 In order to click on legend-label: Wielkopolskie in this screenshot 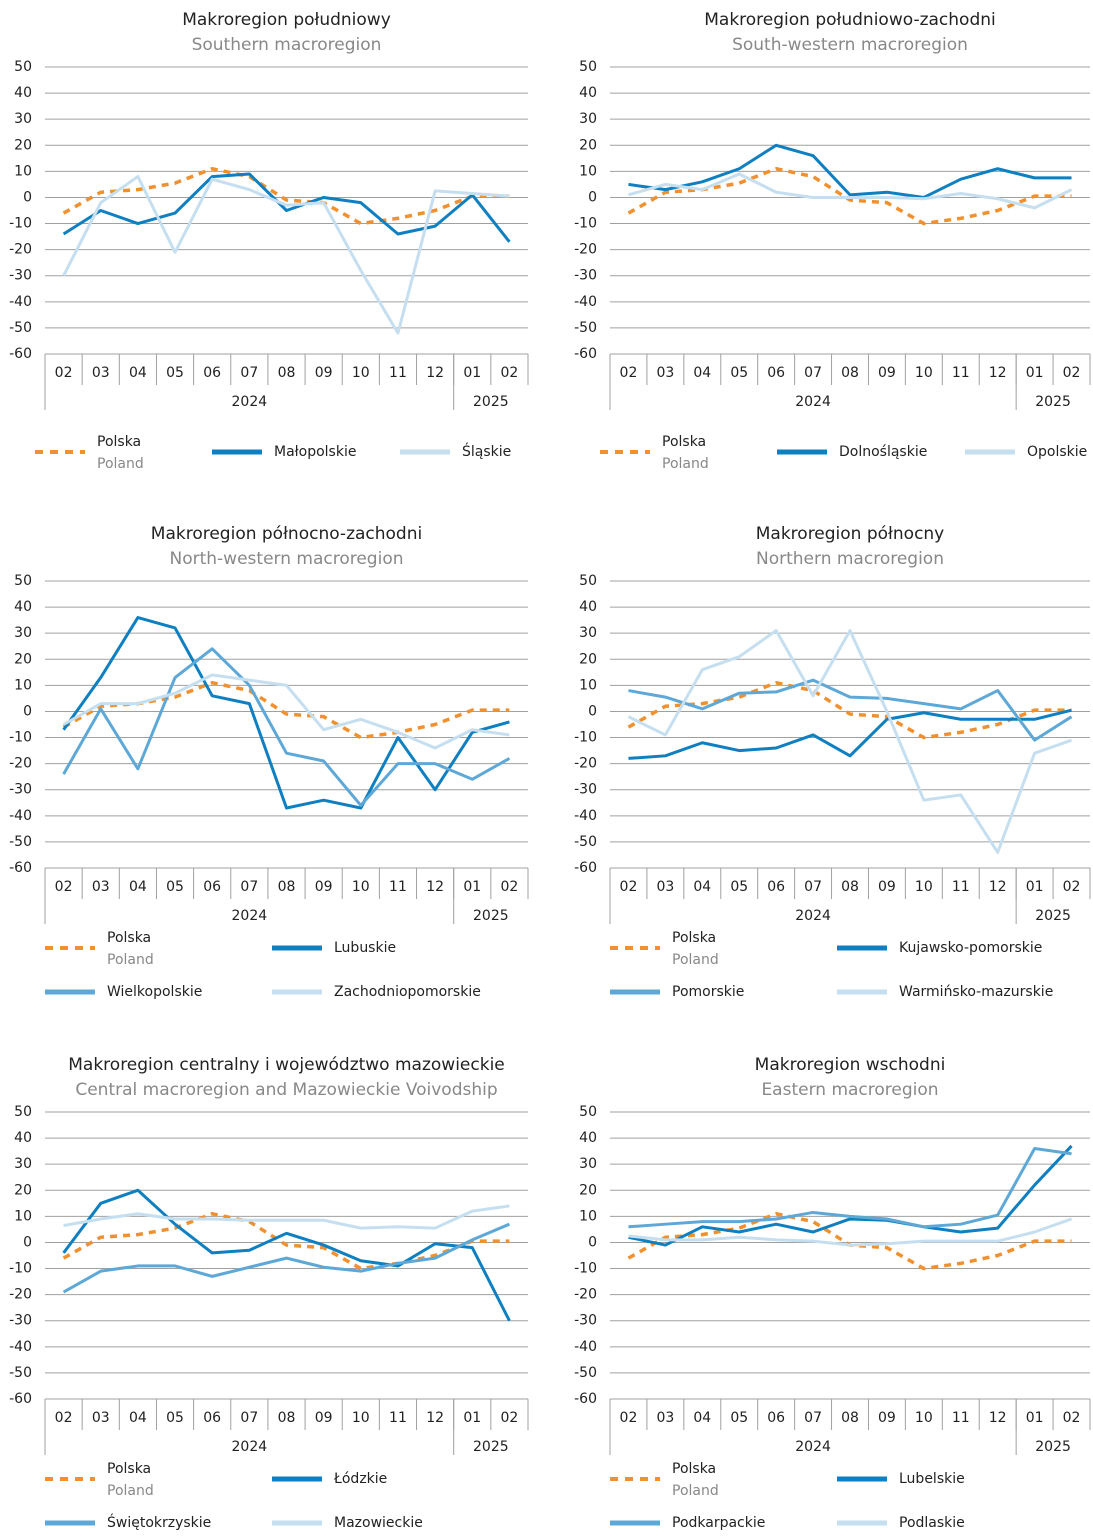, I will do `click(154, 992)`.